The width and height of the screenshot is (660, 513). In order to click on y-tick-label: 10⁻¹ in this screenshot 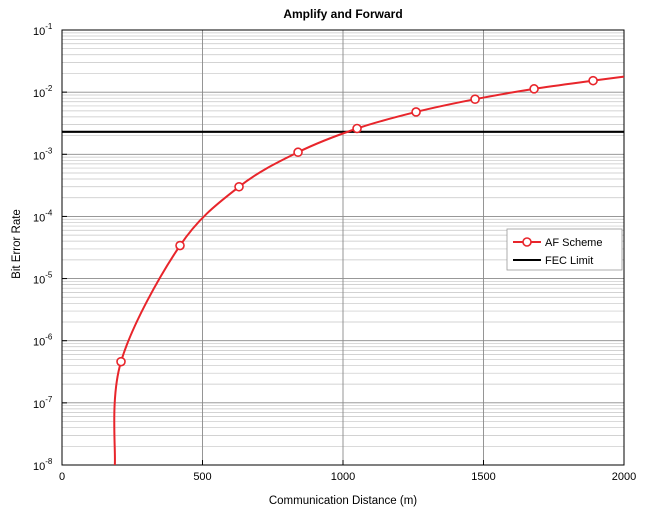, I will do `click(43, 30)`.